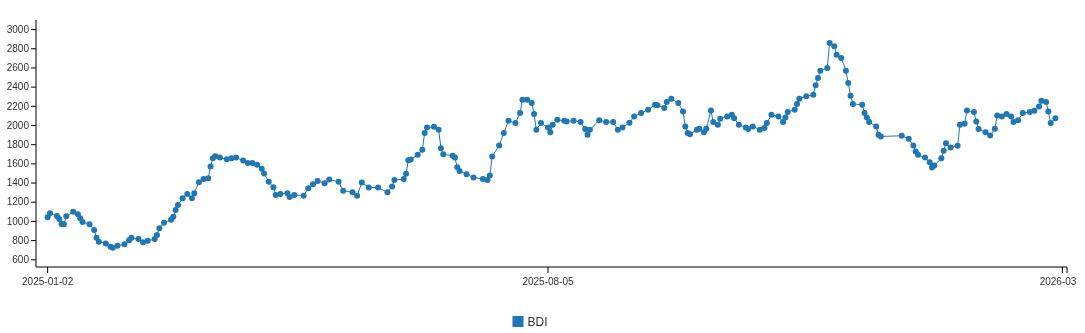 This screenshot has width=1085, height=333. What do you see at coordinates (18, 144) in the screenshot?
I see `y-tick-label: 1800` at bounding box center [18, 144].